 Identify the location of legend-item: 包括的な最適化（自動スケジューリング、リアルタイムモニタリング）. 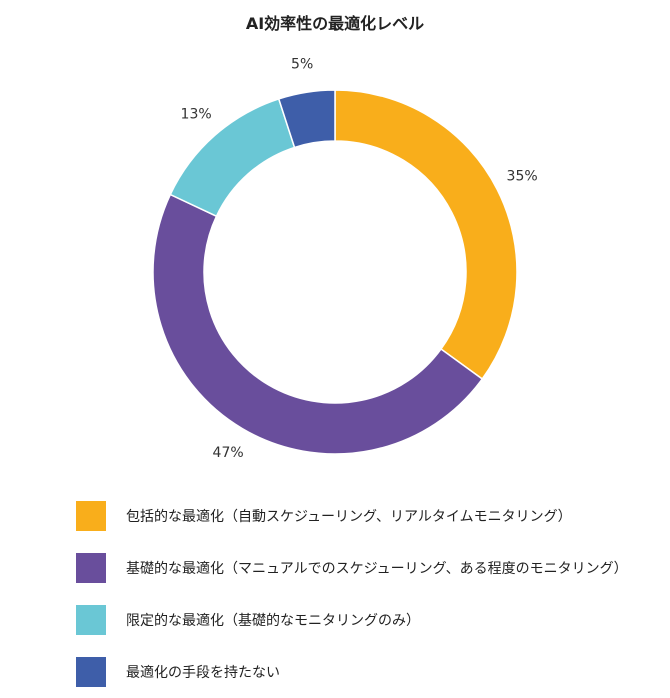
(366, 516).